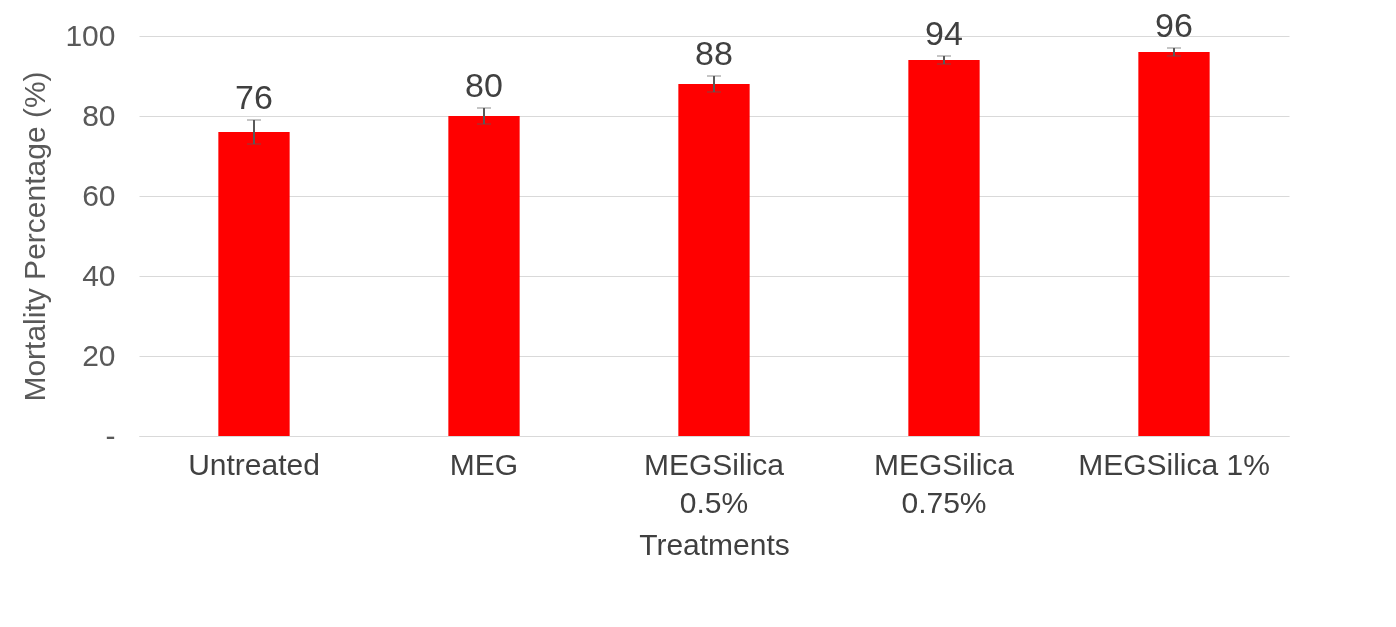 Image resolution: width=1396 pixels, height=627 pixels. I want to click on x-tick-label: MEGSilica 0.5%, so click(714, 483).